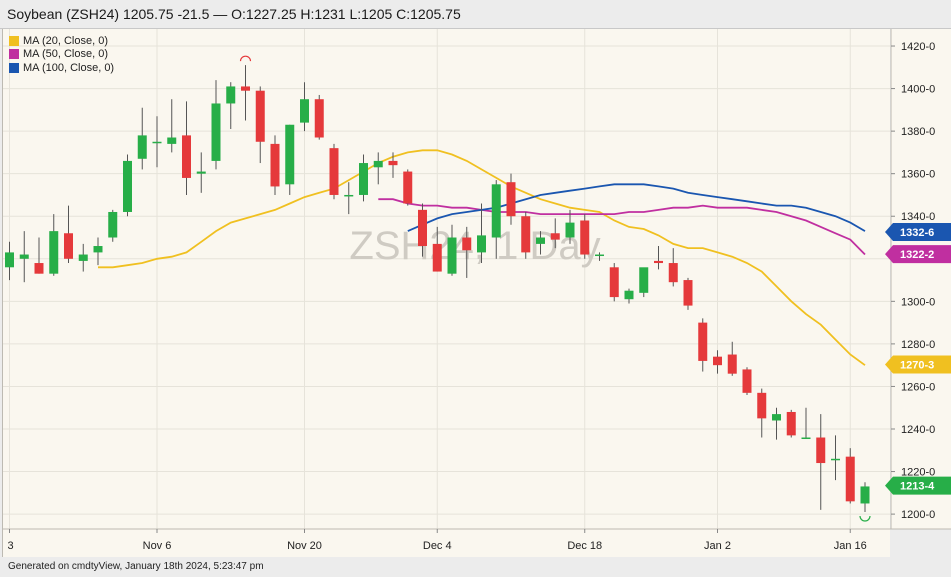  What do you see at coordinates (584, 546) in the screenshot?
I see `x-tick-label: Dec 18` at bounding box center [584, 546].